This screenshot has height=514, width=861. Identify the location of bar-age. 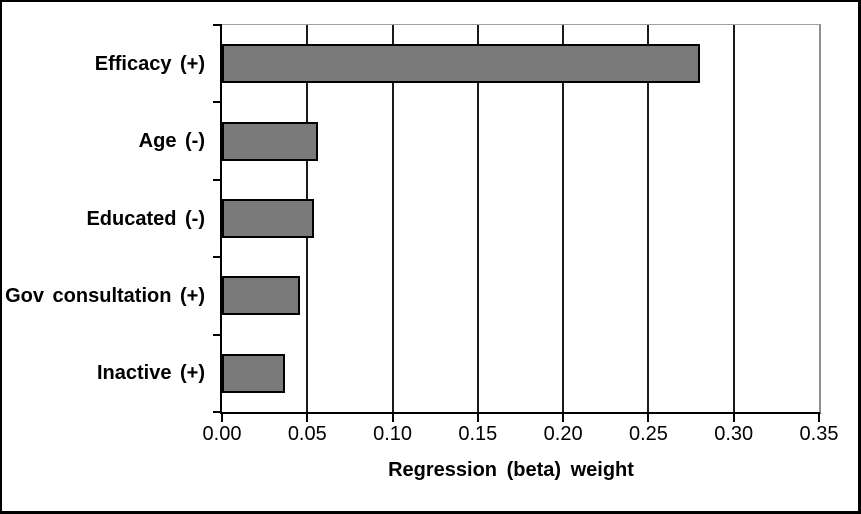
(270, 141).